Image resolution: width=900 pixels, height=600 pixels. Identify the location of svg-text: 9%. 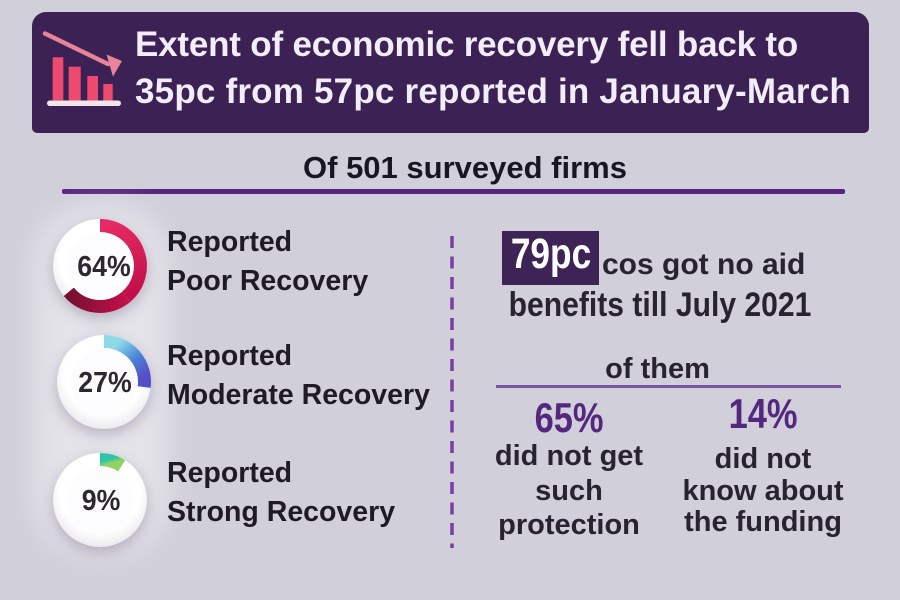
(101, 500).